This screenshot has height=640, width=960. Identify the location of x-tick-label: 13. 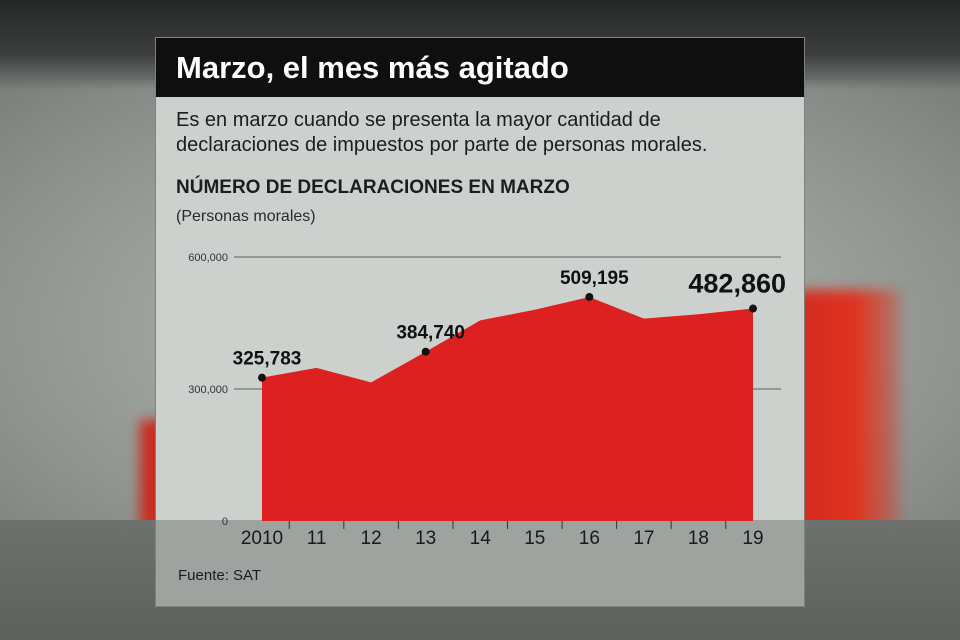
(425, 538).